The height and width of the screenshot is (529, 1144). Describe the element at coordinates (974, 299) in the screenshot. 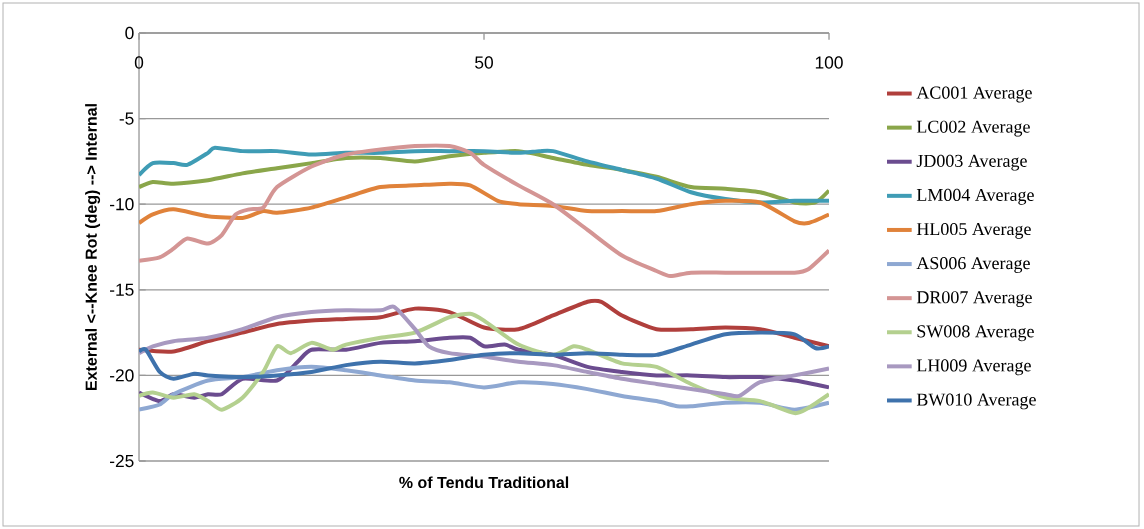

I see `legend-label: DR007 Average` at that location.